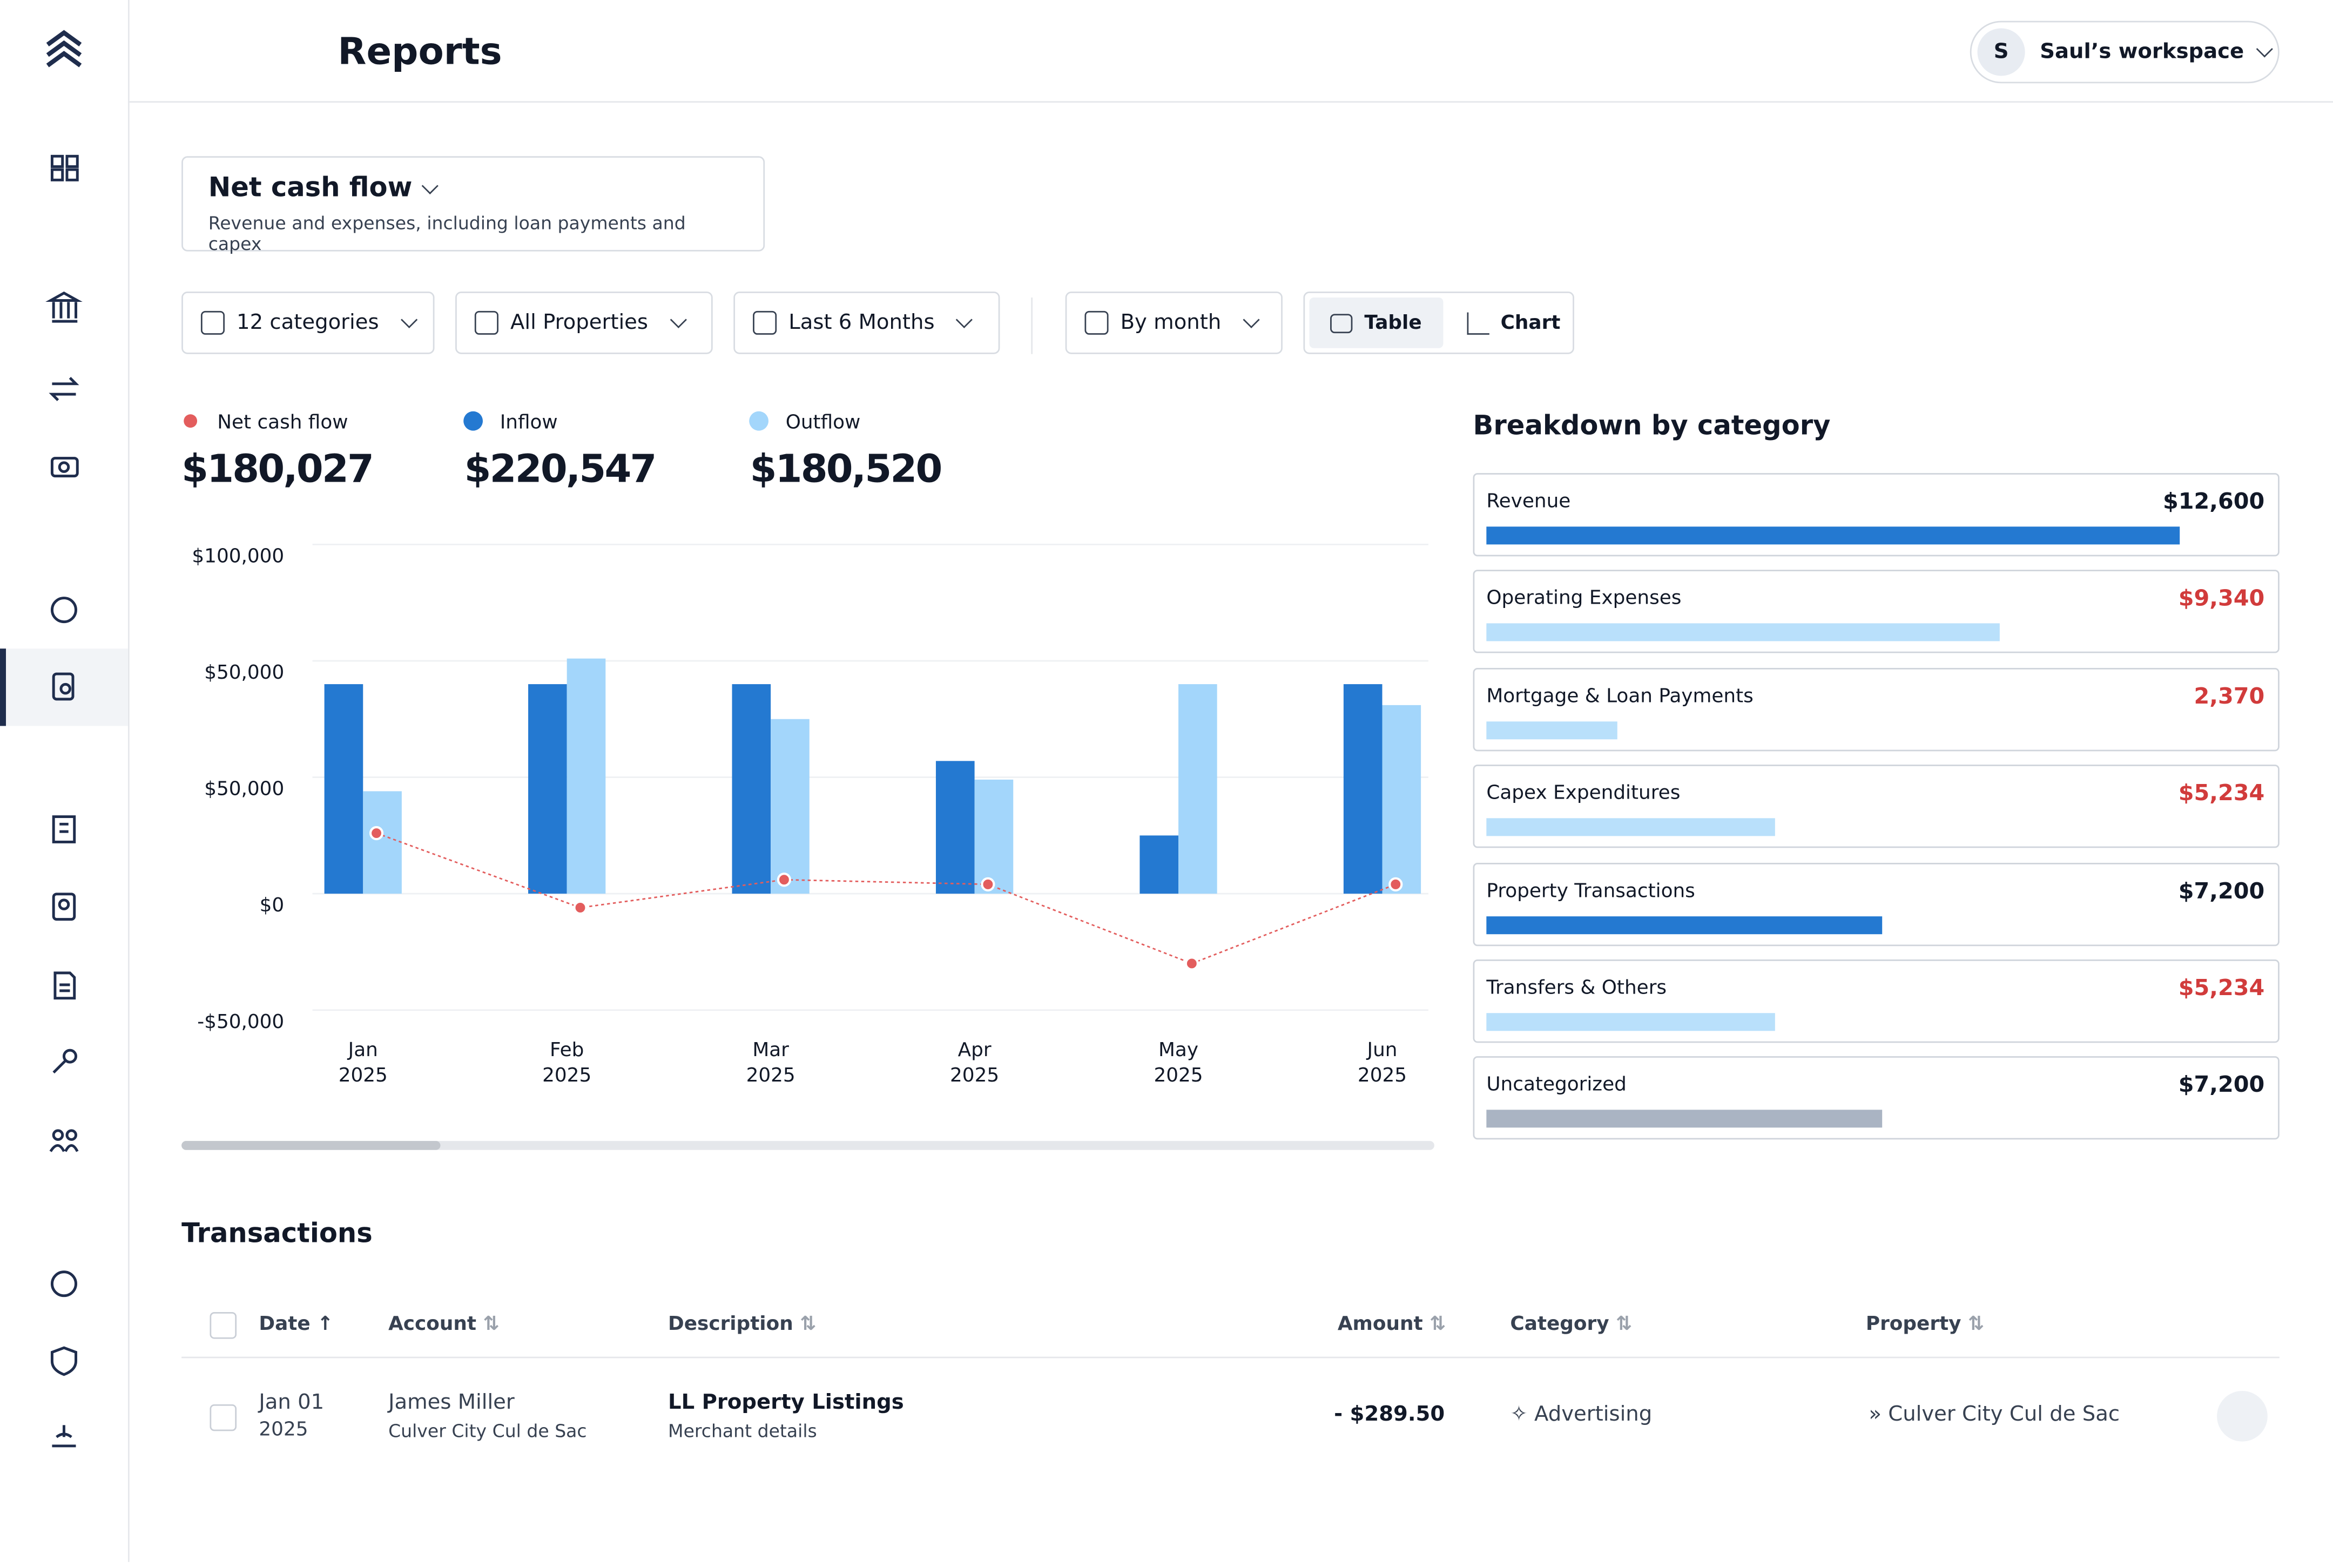 This screenshot has width=2333, height=1568. I want to click on x-tick-label: Apr 2025, so click(975, 1062).